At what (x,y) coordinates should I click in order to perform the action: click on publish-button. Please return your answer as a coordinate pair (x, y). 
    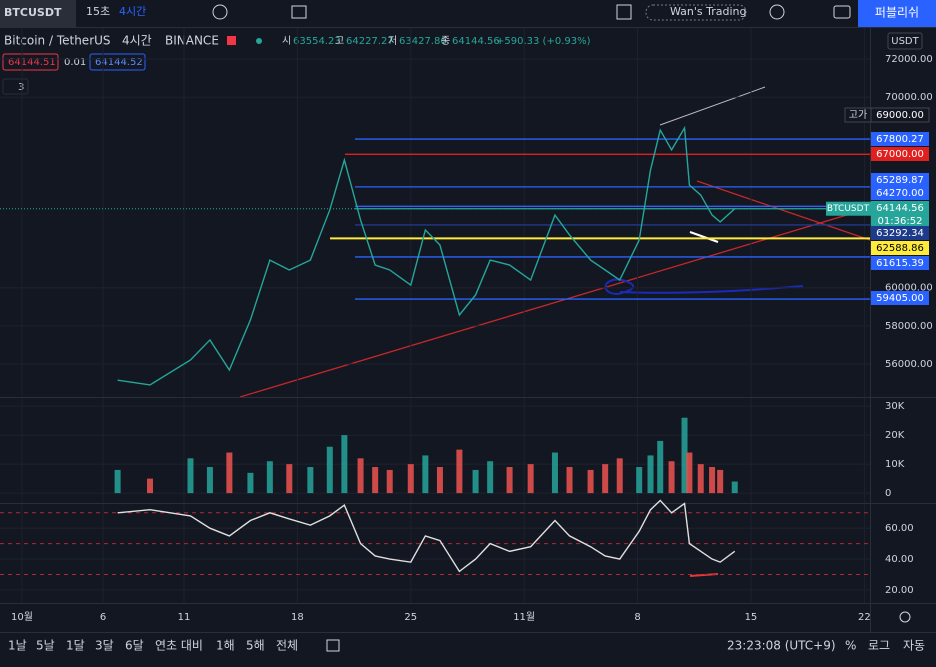
    Looking at the image, I should click on (897, 13).